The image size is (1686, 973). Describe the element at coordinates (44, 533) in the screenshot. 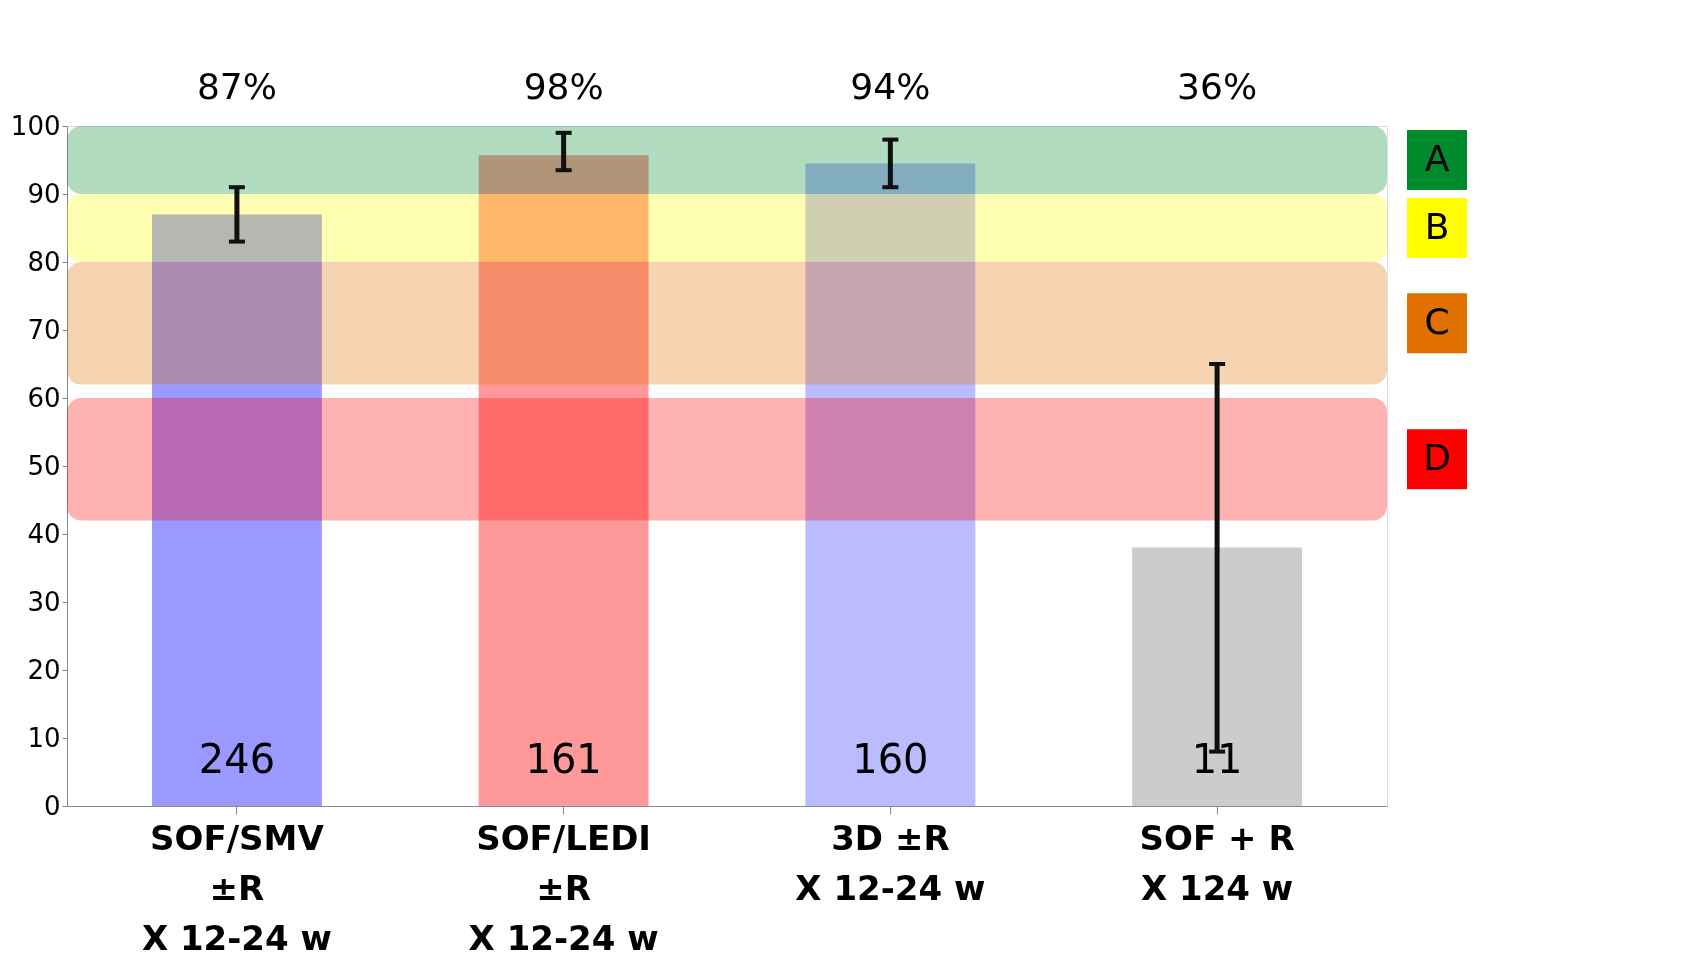

I see `y-tick-label: 40` at that location.